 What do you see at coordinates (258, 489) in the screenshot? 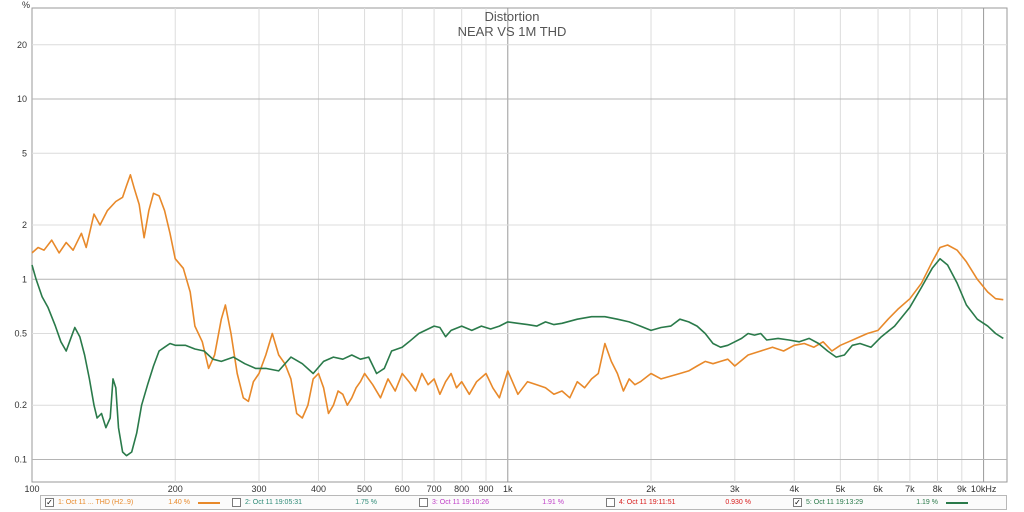
I see `x-tick-label: 300` at bounding box center [258, 489].